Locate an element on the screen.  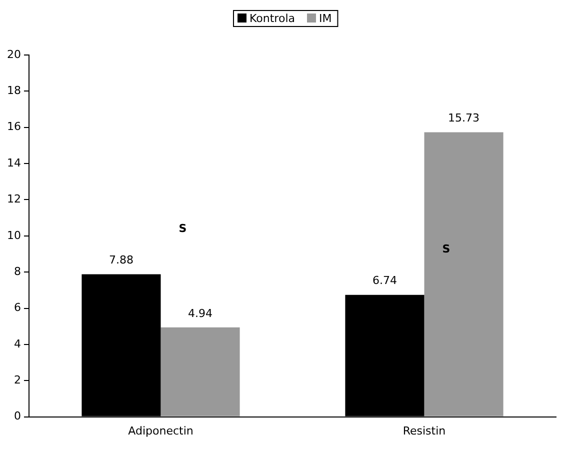
y-tick-label: 10 is located at coordinates (13, 235).